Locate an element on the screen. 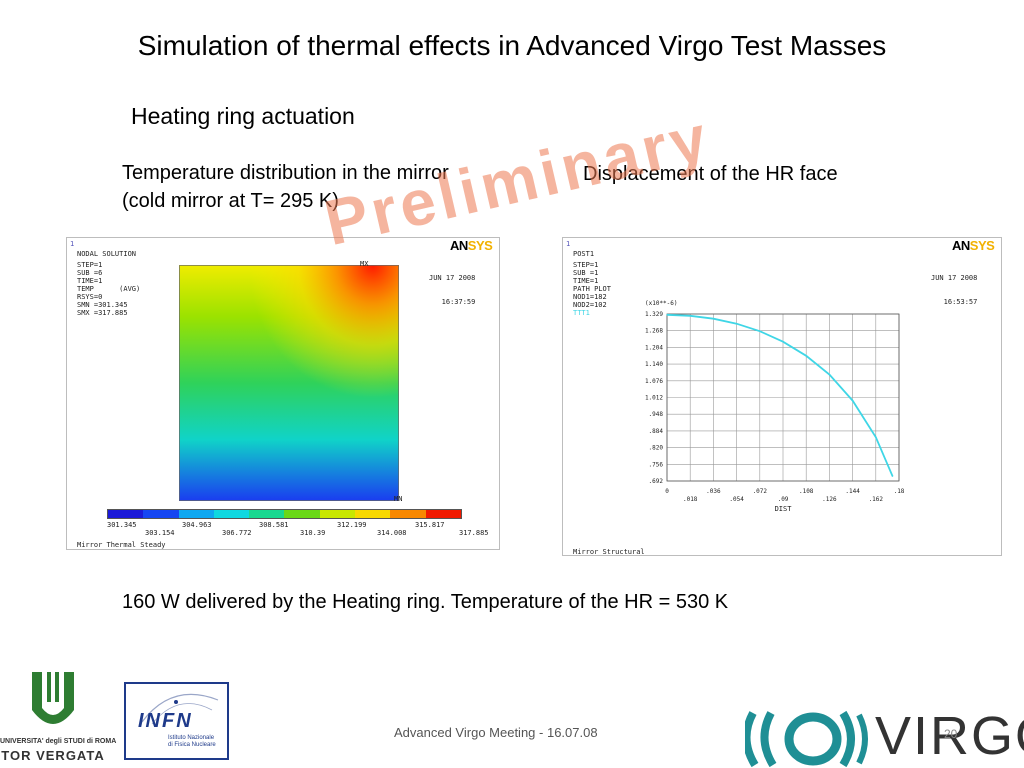  chart-frame is located at coordinates (783, 397).